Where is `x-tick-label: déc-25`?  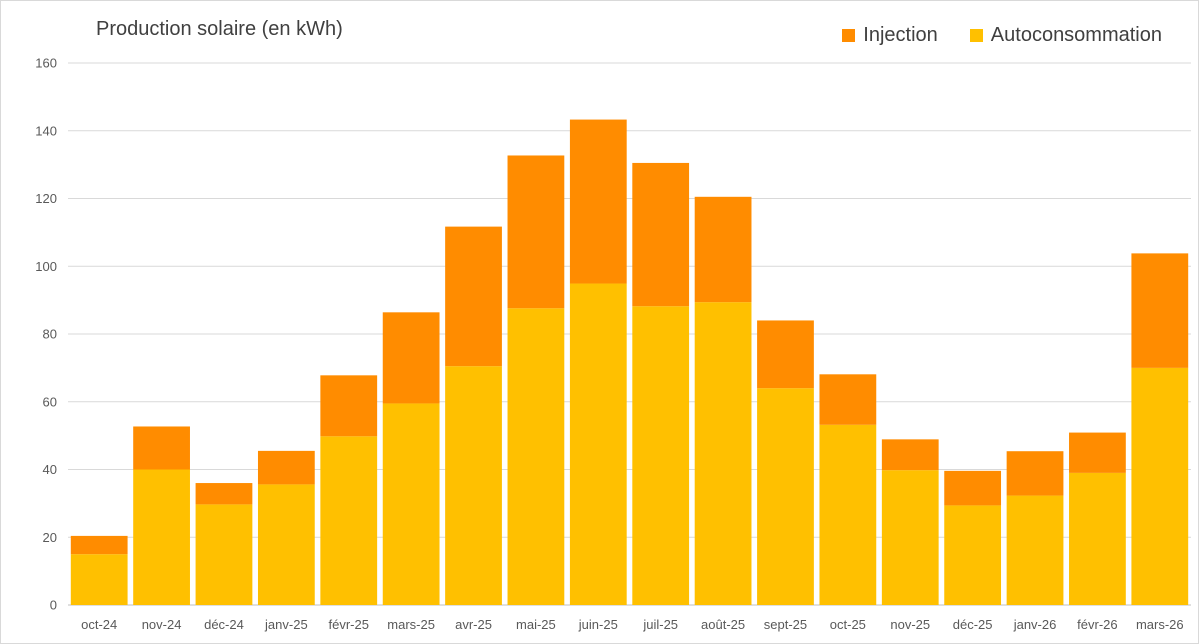 x-tick-label: déc-25 is located at coordinates (973, 624).